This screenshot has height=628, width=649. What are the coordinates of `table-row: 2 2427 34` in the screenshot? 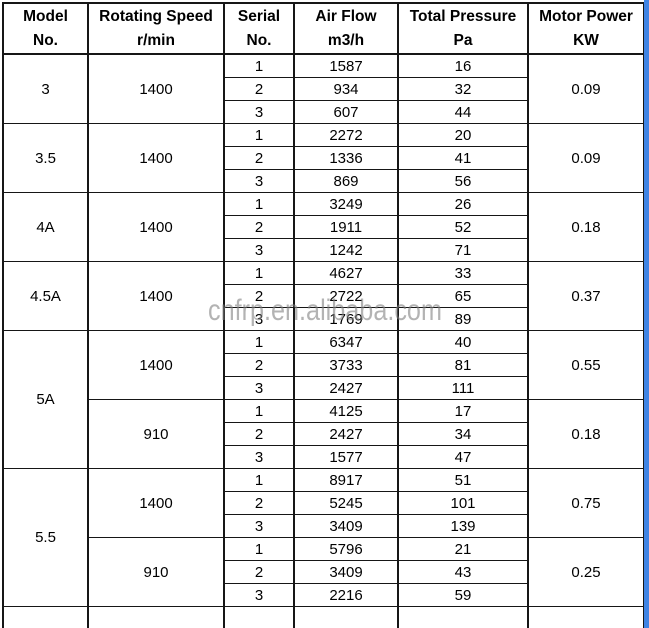 It's located at (323, 434).